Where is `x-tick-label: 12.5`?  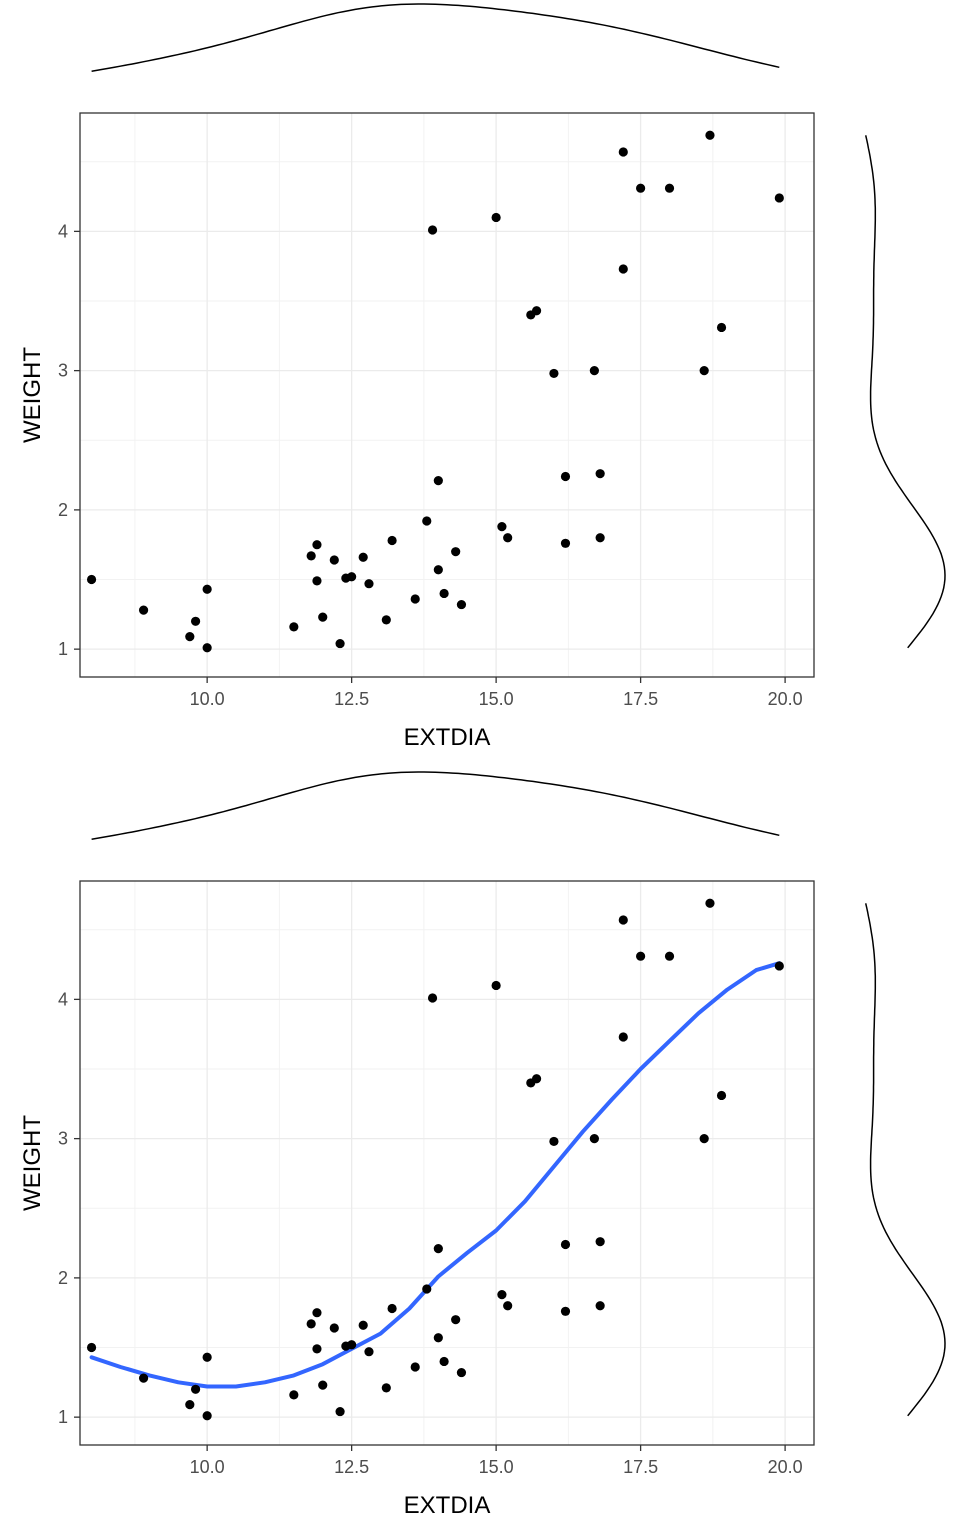
x-tick-label: 12.5 is located at coordinates (351, 699).